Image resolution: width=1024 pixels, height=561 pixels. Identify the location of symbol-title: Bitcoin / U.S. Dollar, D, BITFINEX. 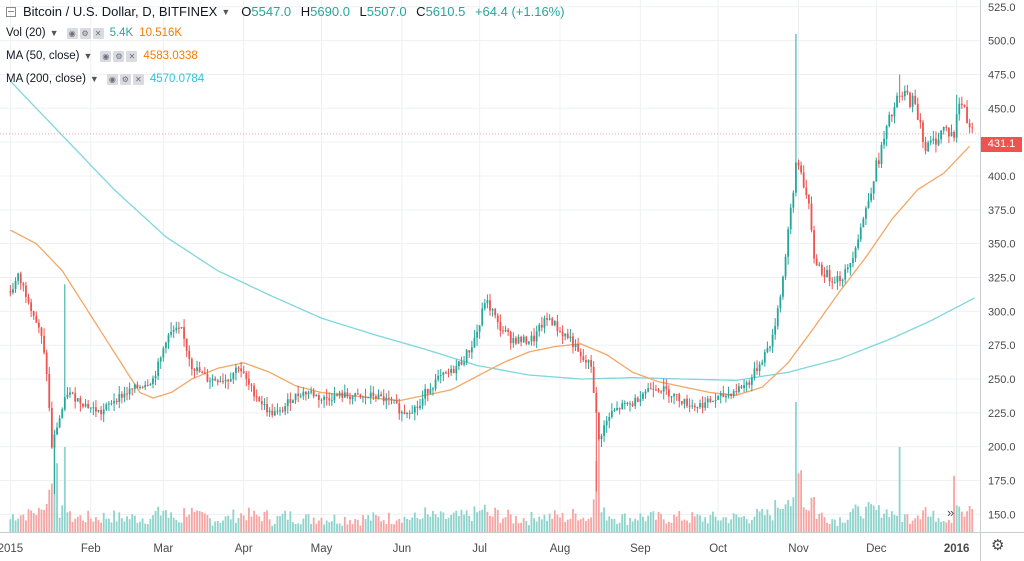
(120, 11).